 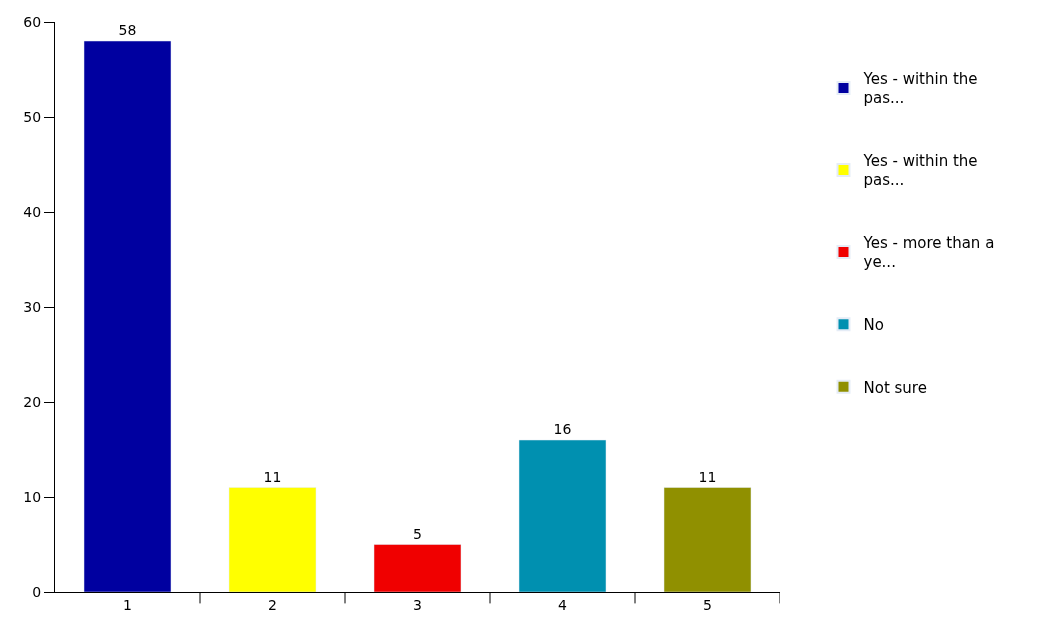 I want to click on data-label: 5, so click(x=417, y=533).